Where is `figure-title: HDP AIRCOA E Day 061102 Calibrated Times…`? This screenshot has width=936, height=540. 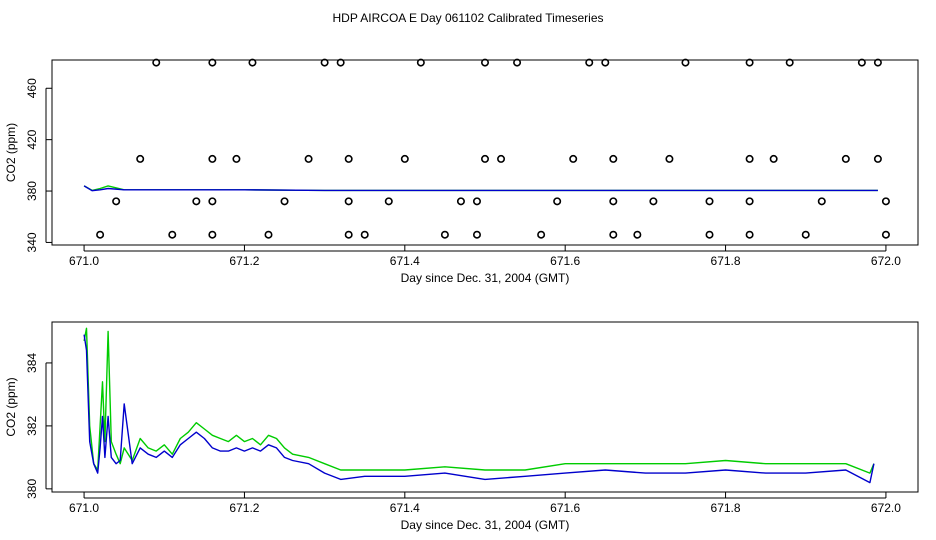
figure-title: HDP AIRCOA E Day 061102 Calibrated Times… is located at coordinates (467, 18).